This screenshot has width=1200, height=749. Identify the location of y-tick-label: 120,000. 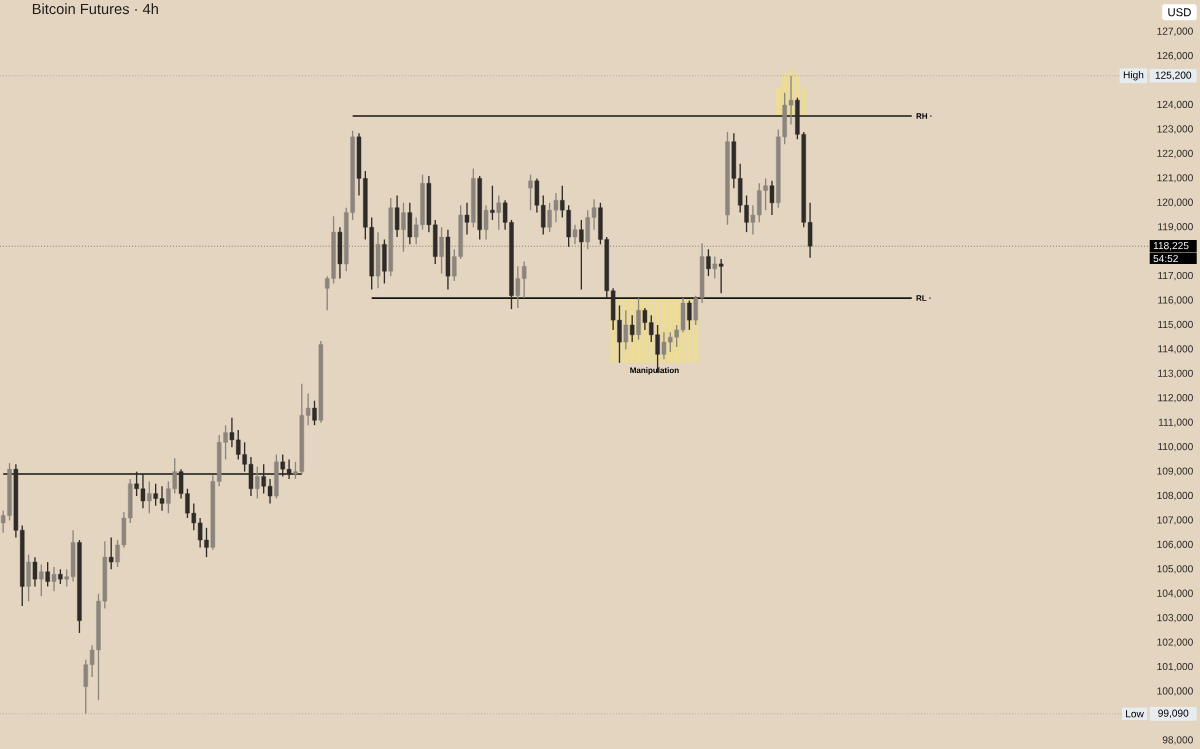
(1175, 202).